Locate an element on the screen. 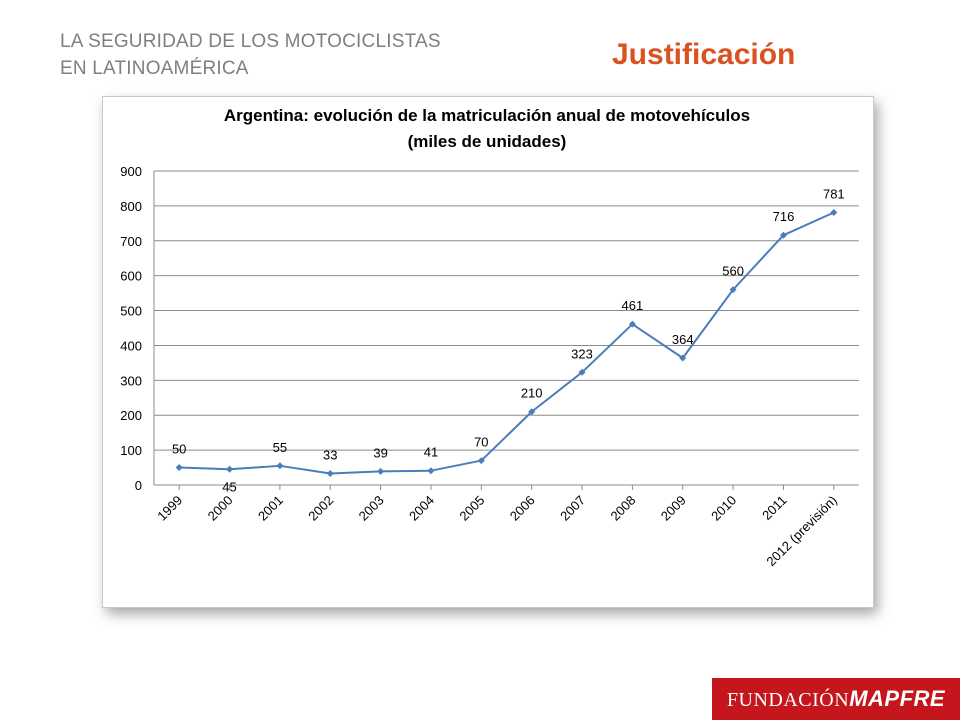 This screenshot has height=720, width=960. x-tick-label: 1999 is located at coordinates (169, 508).